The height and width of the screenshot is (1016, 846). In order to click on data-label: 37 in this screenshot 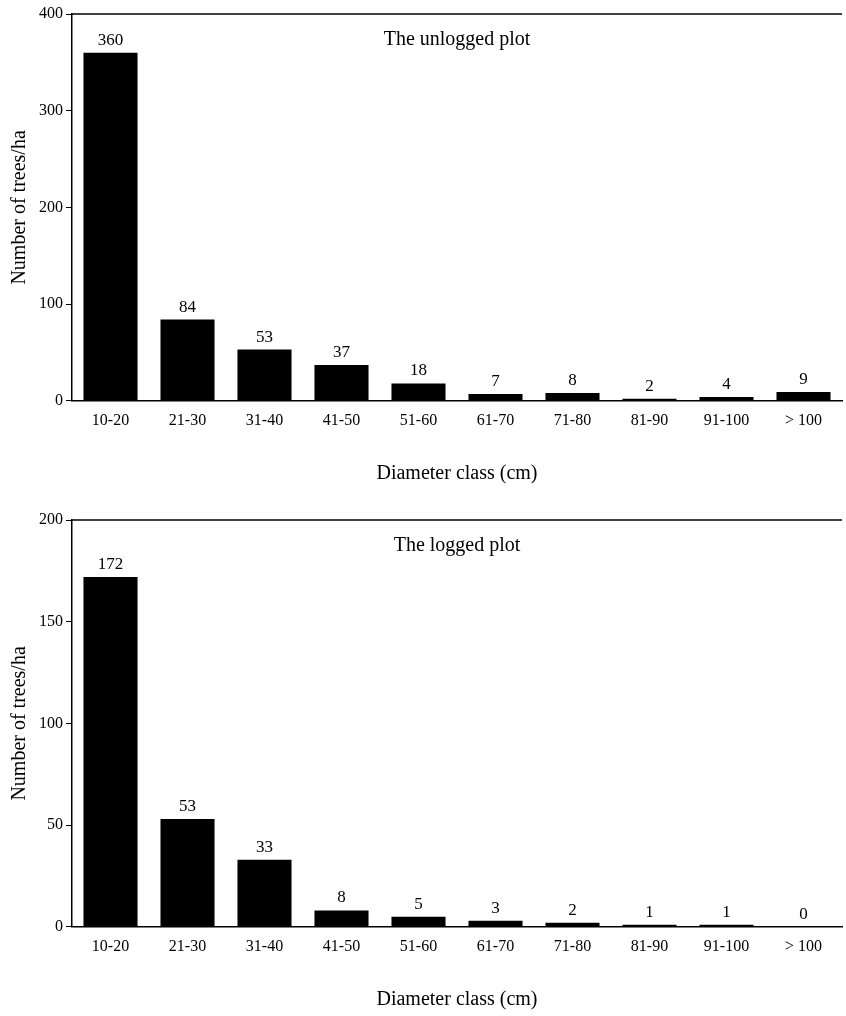, I will do `click(342, 351)`.